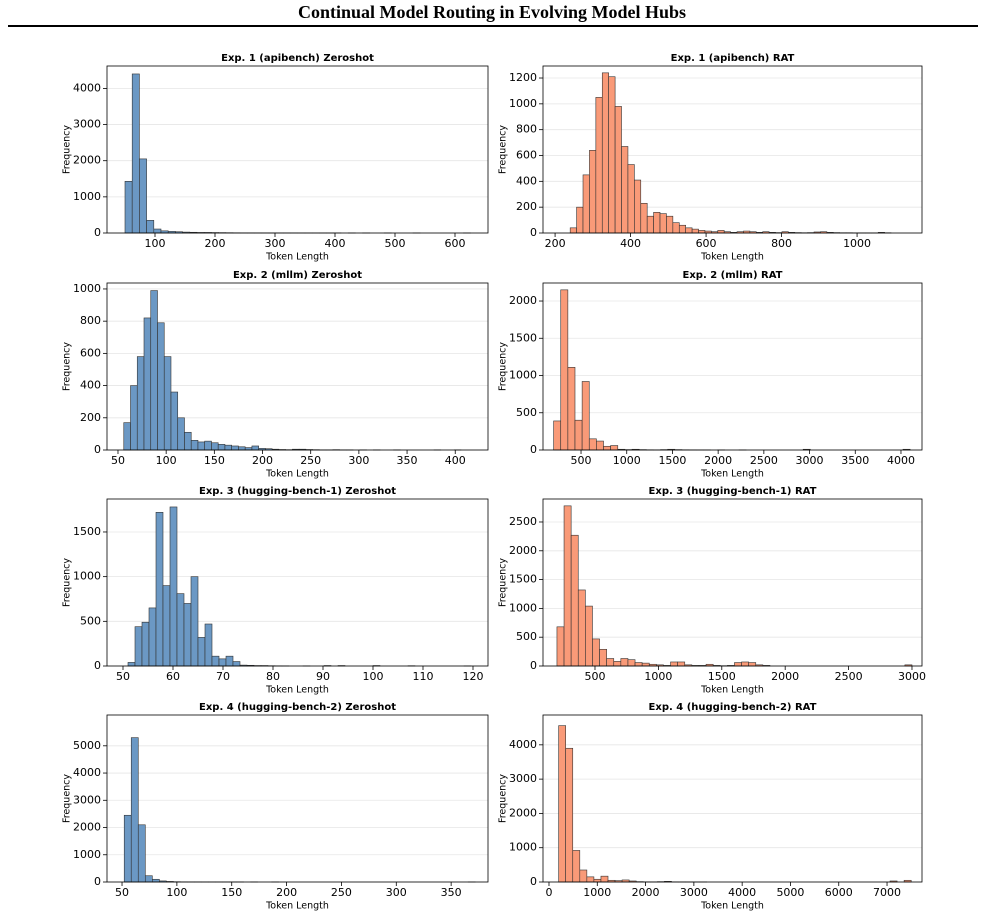 The image size is (985, 918). Describe the element at coordinates (672, 460) in the screenshot. I see `x-tick-label: 1500` at that location.